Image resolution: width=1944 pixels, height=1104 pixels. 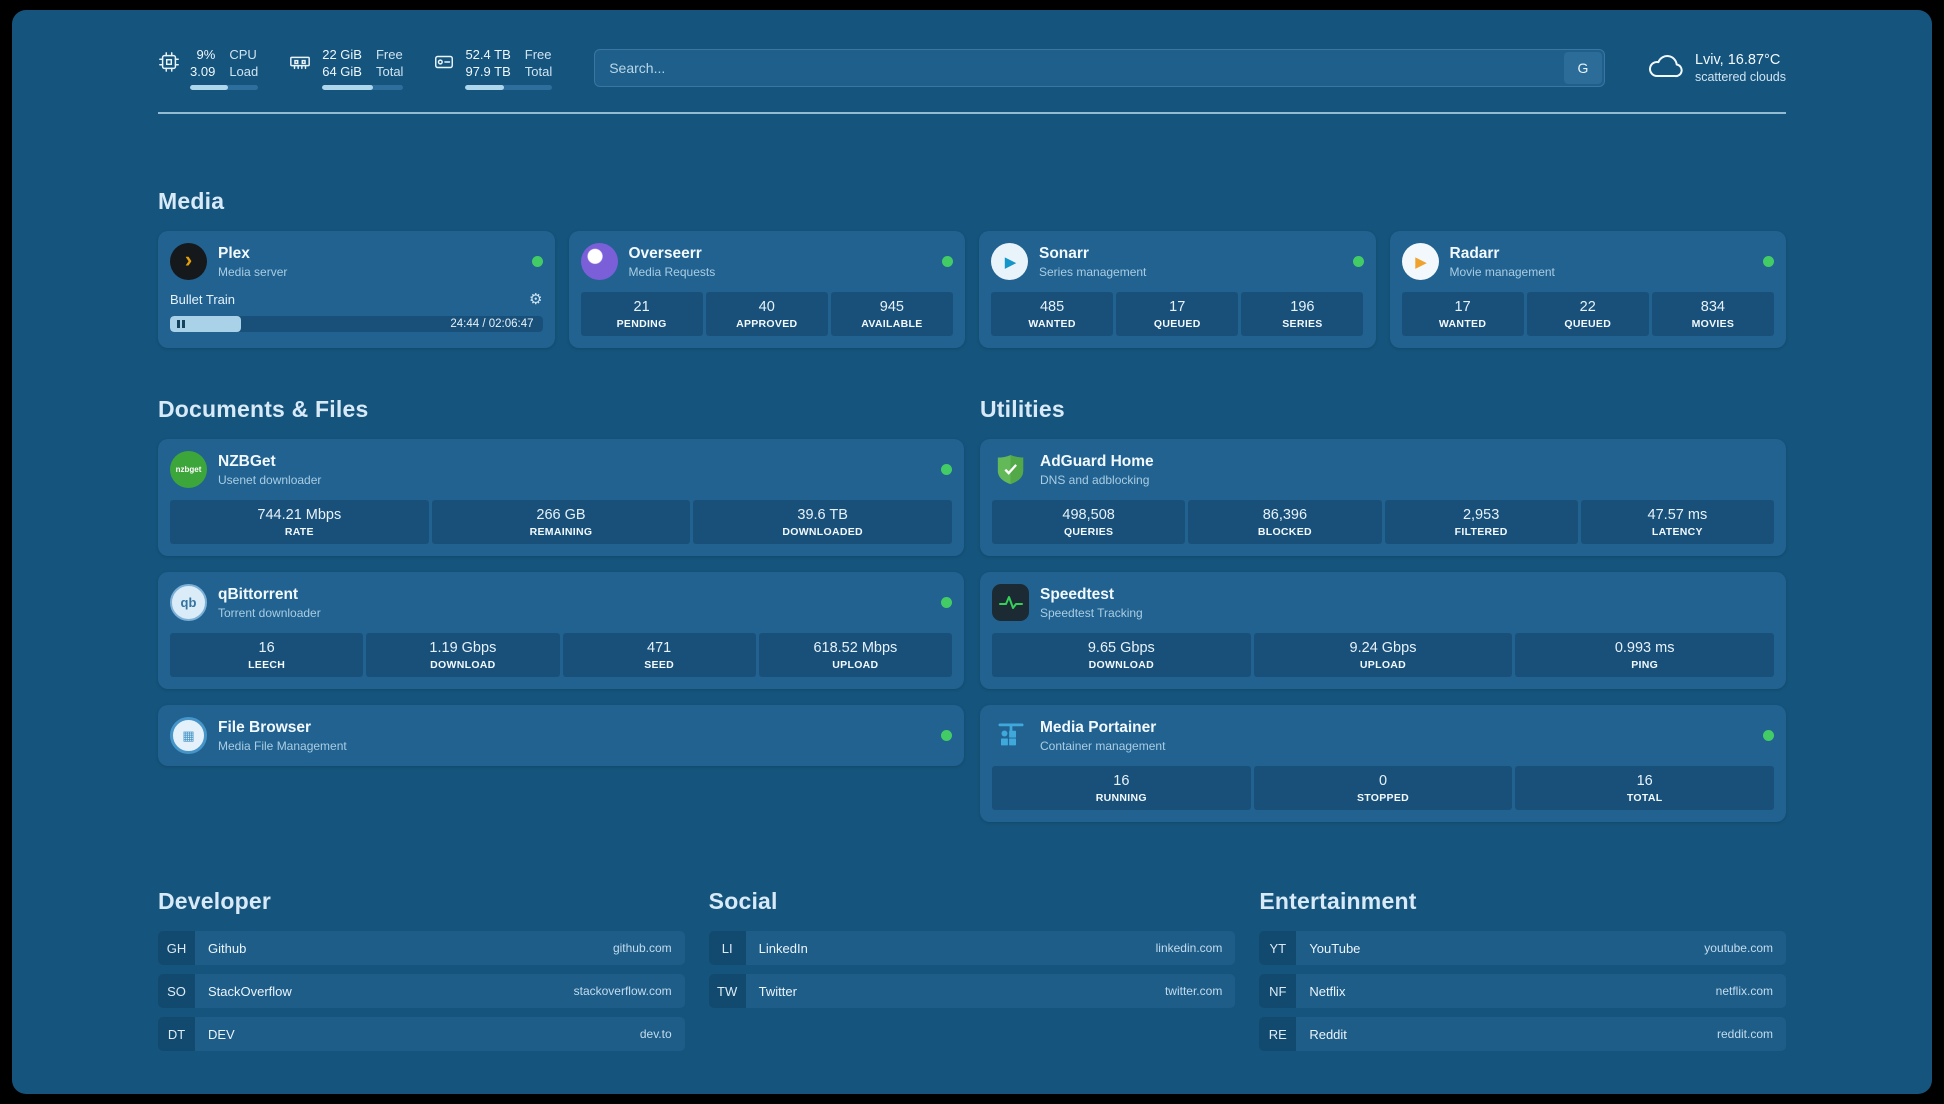 I want to click on bookmark-twitter: TW Twitter twitter.com, so click(x=972, y=991).